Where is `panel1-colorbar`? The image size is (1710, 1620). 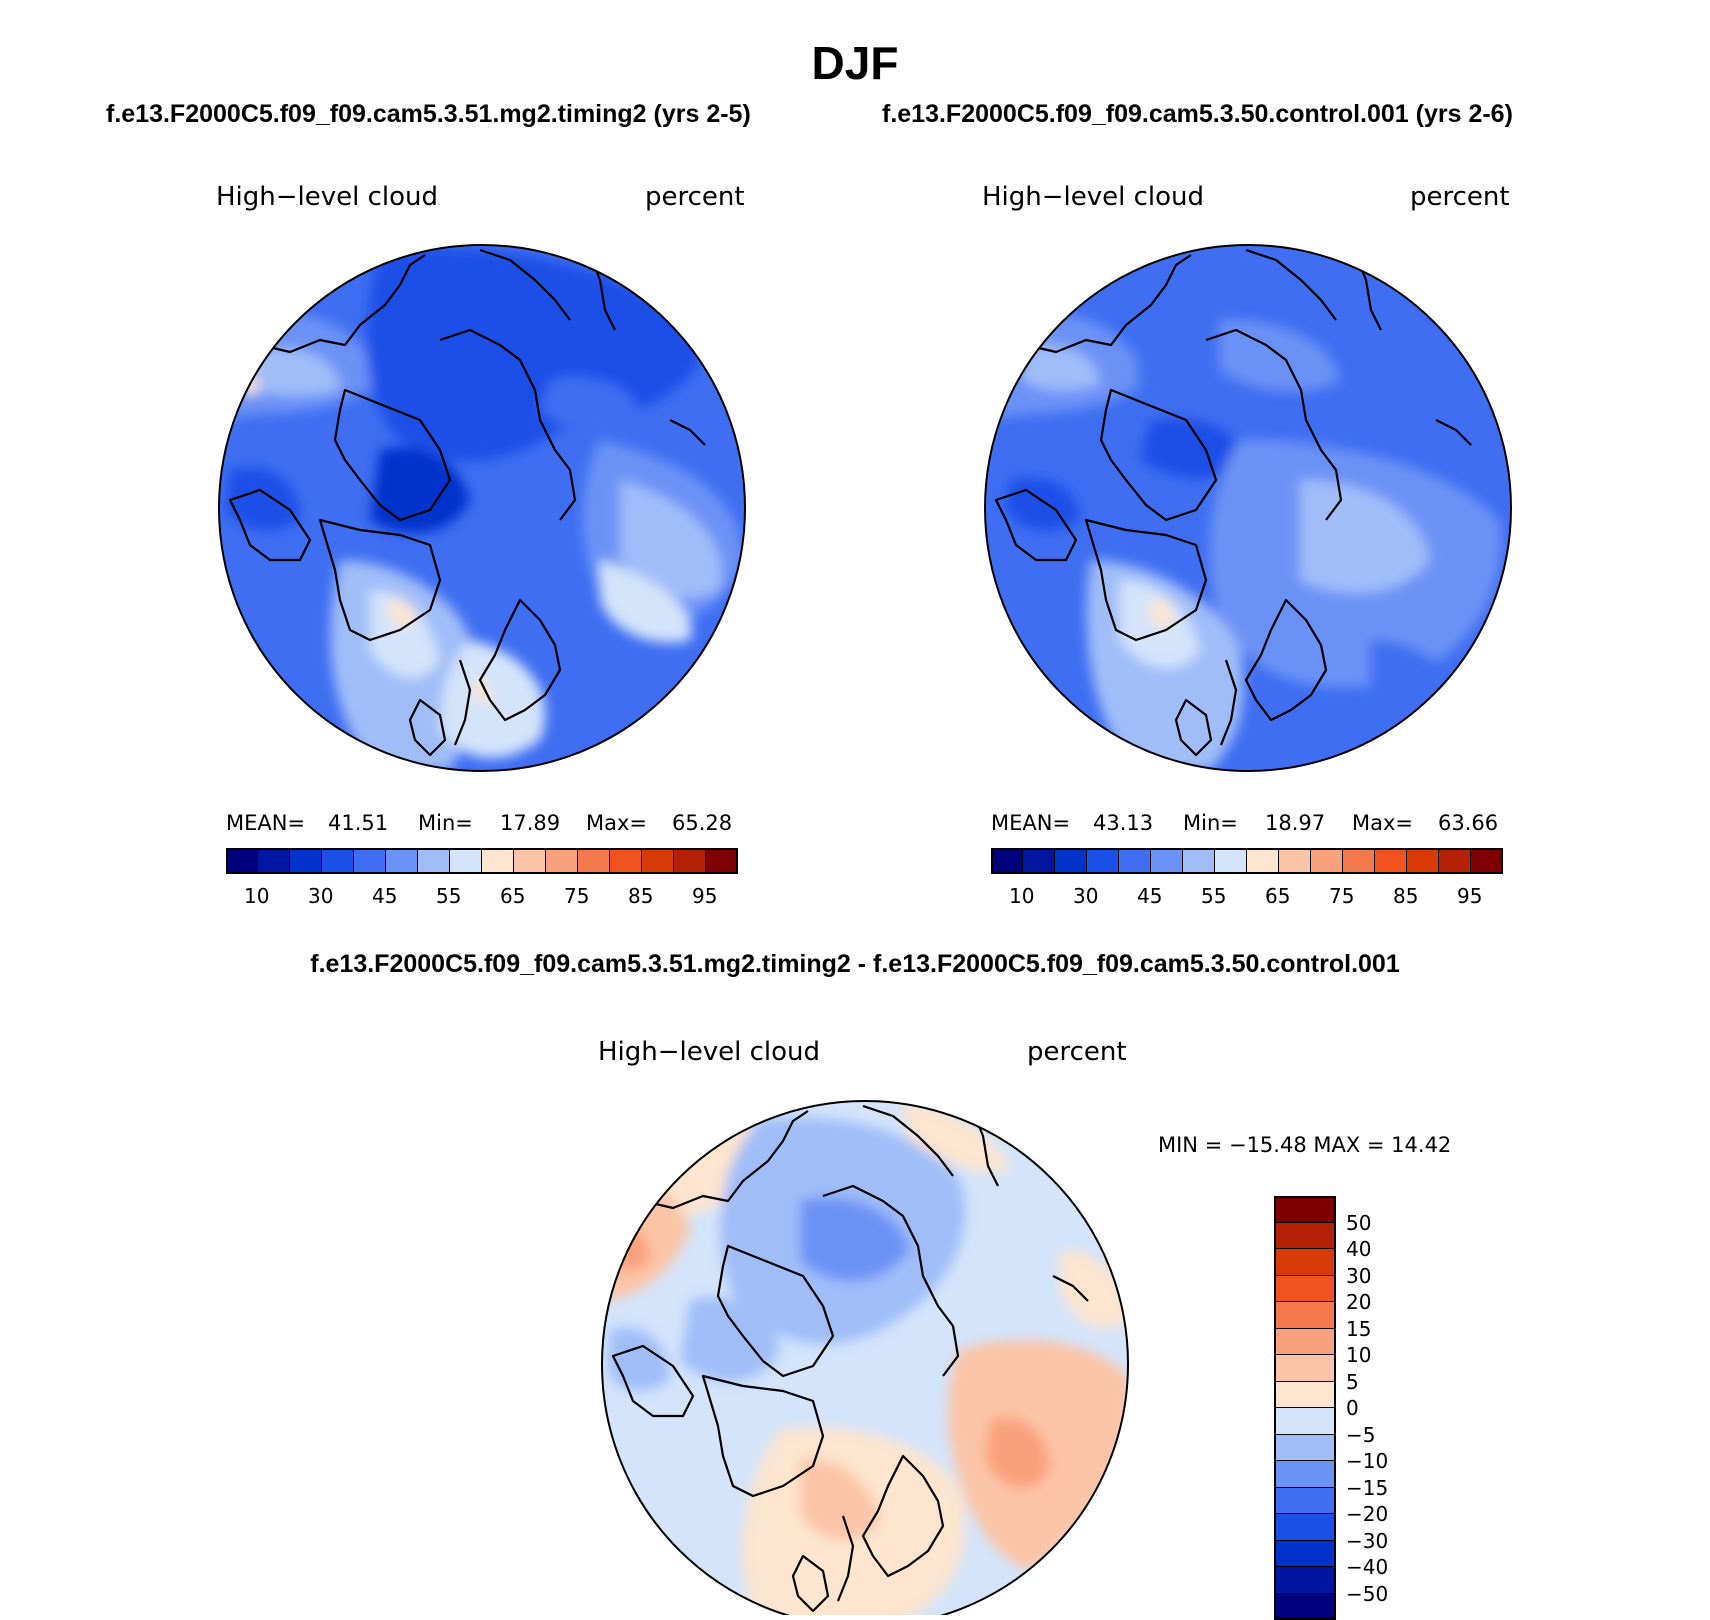 panel1-colorbar is located at coordinates (482, 861).